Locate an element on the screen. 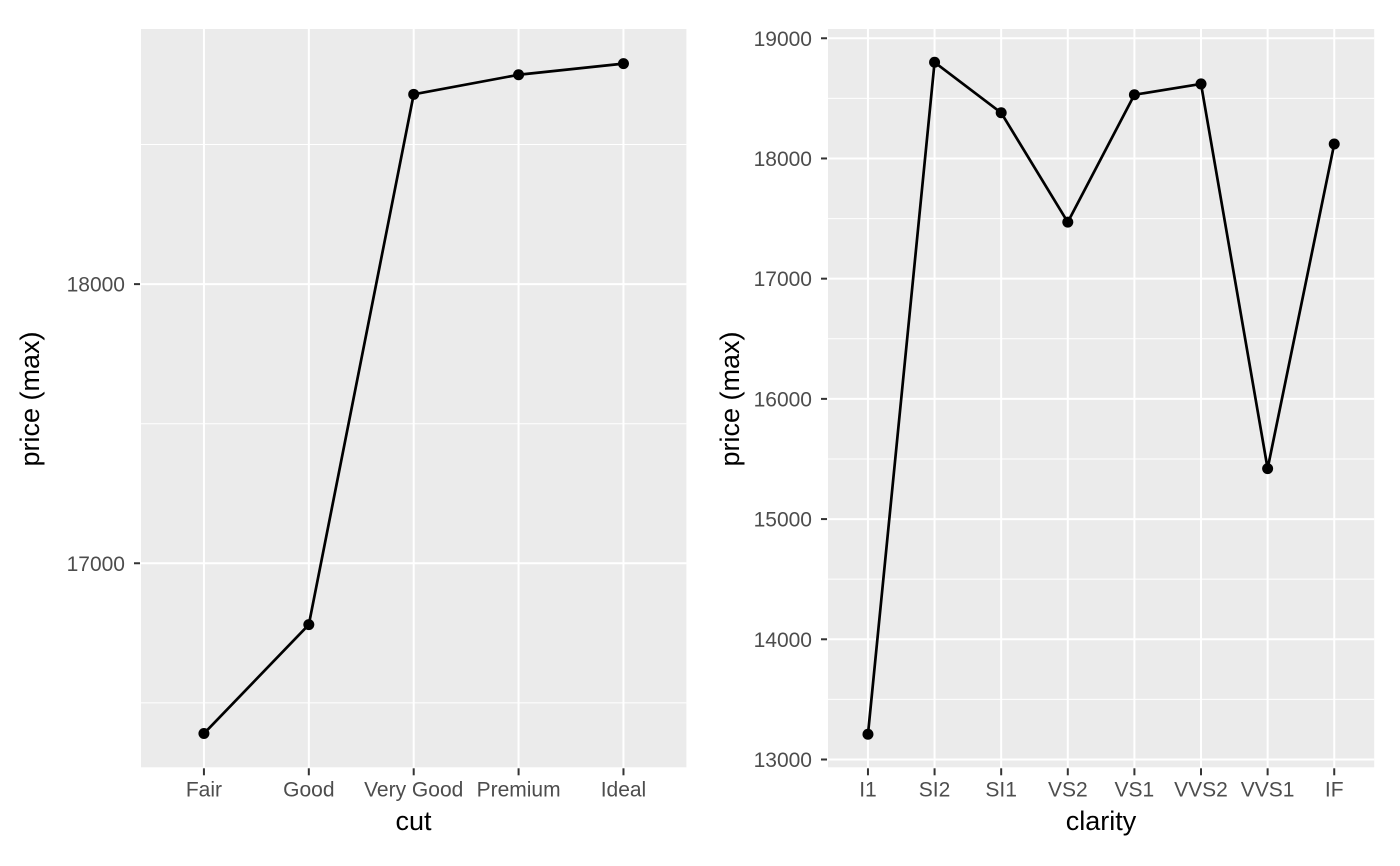  x-tick-label: VVS1 is located at coordinates (1268, 789).